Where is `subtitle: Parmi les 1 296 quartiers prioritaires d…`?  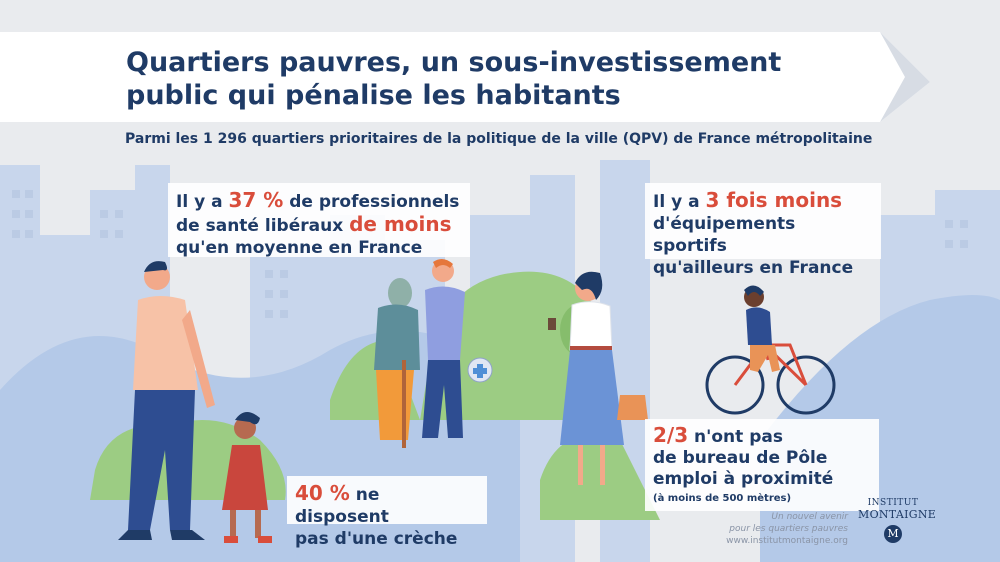 subtitle: Parmi les 1 296 quartiers prioritaires d… is located at coordinates (499, 139).